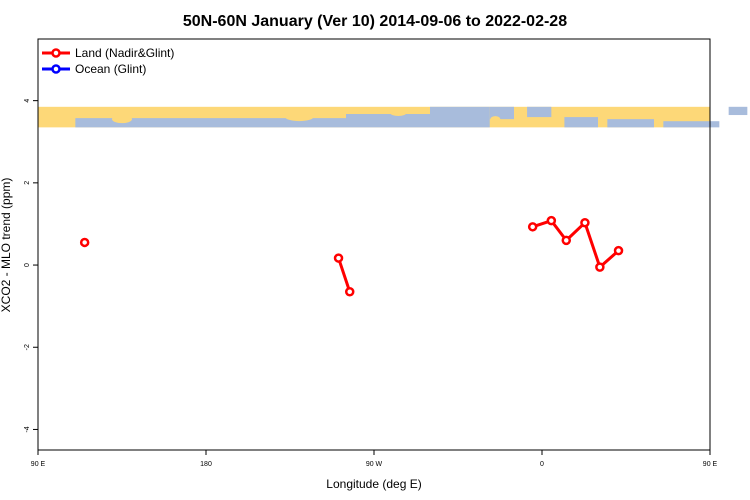 The height and width of the screenshot is (500, 750). Describe the element at coordinates (27, 101) in the screenshot. I see `y-tick-label: 4` at that location.